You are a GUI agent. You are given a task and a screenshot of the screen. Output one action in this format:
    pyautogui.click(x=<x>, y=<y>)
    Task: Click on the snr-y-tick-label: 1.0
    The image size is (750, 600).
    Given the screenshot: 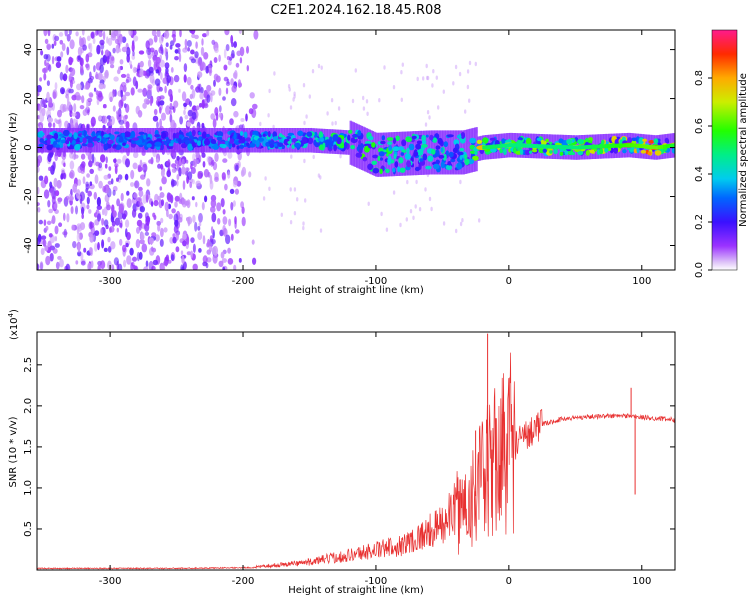 What is the action you would take?
    pyautogui.click(x=28, y=488)
    